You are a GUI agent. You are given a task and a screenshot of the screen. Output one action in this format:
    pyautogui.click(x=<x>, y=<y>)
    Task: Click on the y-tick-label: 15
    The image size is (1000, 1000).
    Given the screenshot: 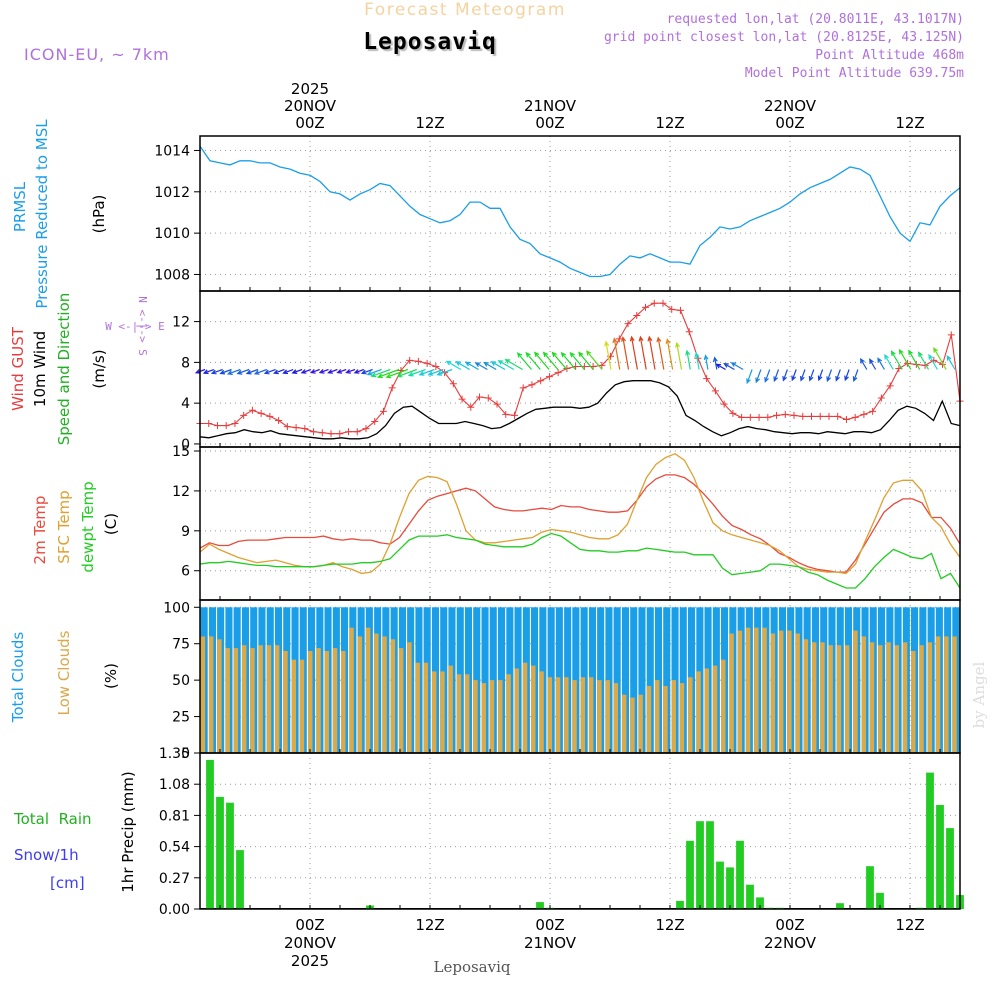 What is the action you would take?
    pyautogui.click(x=181, y=452)
    